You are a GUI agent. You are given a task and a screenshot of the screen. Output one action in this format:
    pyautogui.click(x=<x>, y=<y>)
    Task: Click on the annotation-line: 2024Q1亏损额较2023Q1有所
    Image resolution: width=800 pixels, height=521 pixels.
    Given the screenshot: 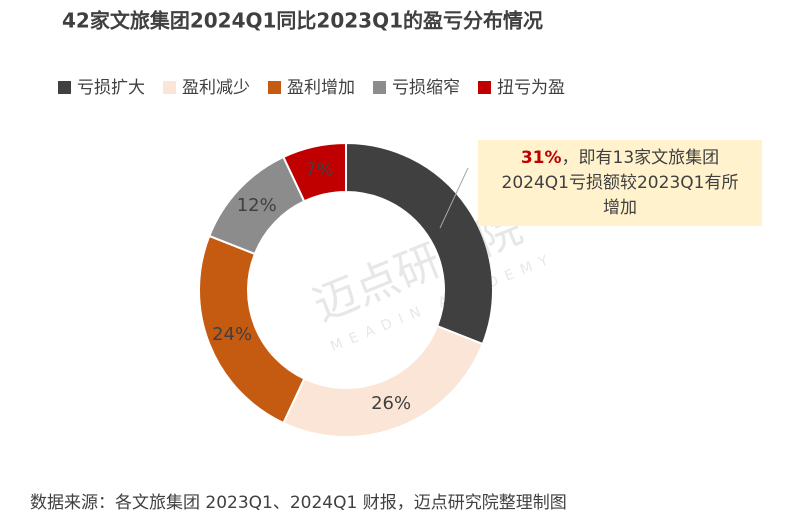 What is the action you would take?
    pyautogui.click(x=620, y=183)
    